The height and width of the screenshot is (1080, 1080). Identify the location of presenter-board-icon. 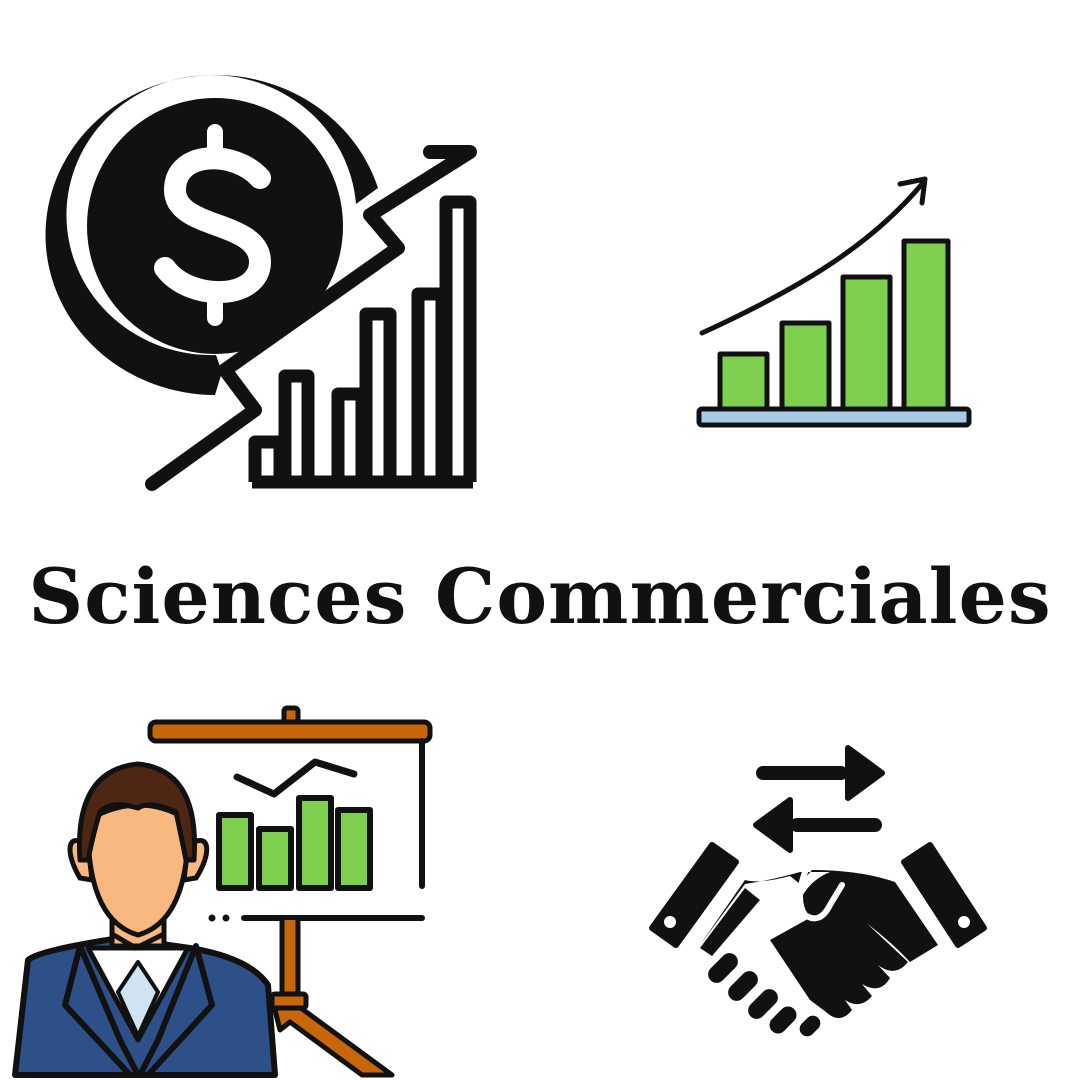
(222, 891).